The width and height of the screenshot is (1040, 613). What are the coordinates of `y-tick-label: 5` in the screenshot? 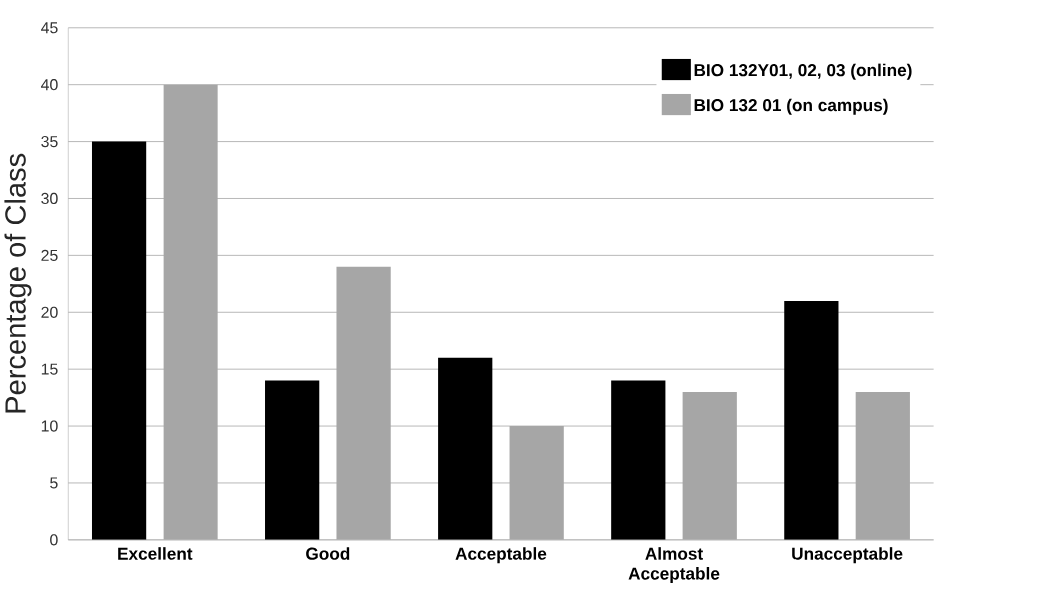 It's located at (54, 483).